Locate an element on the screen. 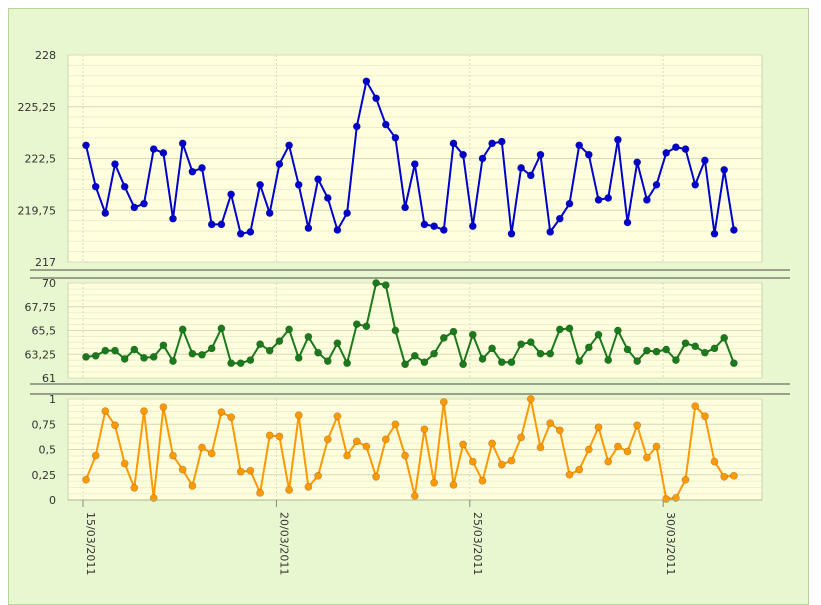 Image resolution: width=821 pixels, height=605 pixels. y-tick-label: 222,5 is located at coordinates (41, 159).